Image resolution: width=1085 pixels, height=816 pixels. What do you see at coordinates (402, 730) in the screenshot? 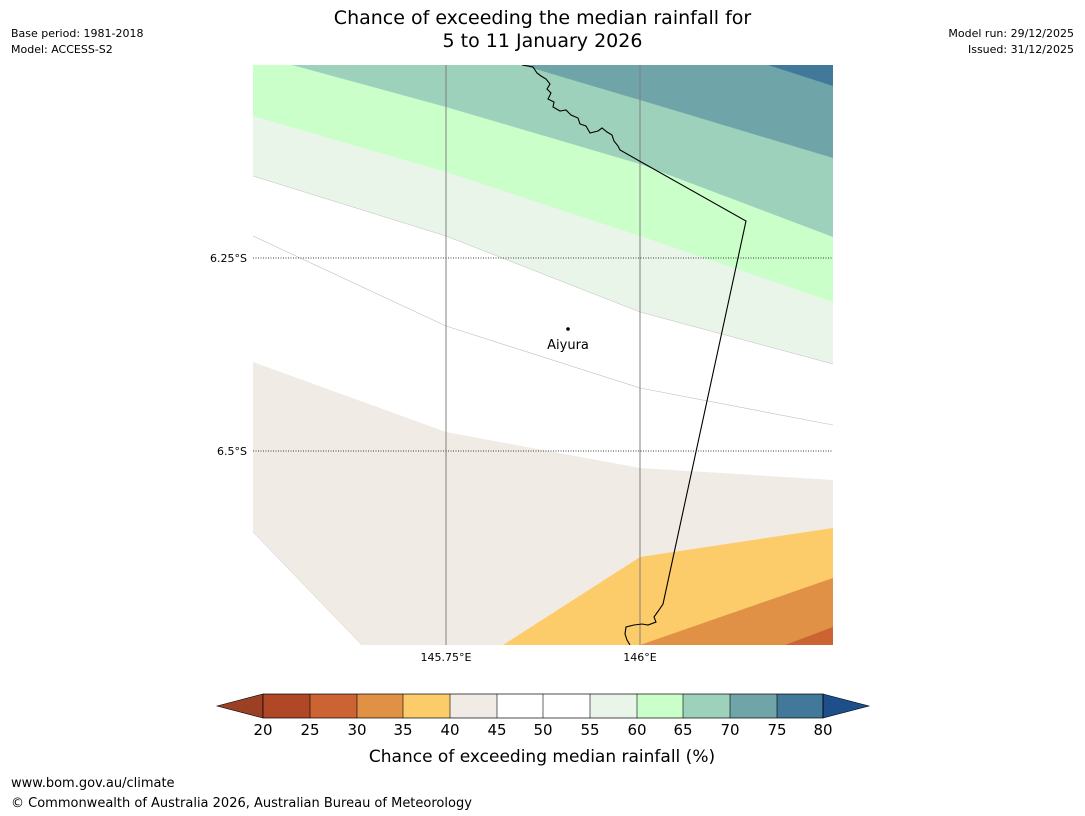
I see `colorbar-tick-label: 35` at bounding box center [402, 730].